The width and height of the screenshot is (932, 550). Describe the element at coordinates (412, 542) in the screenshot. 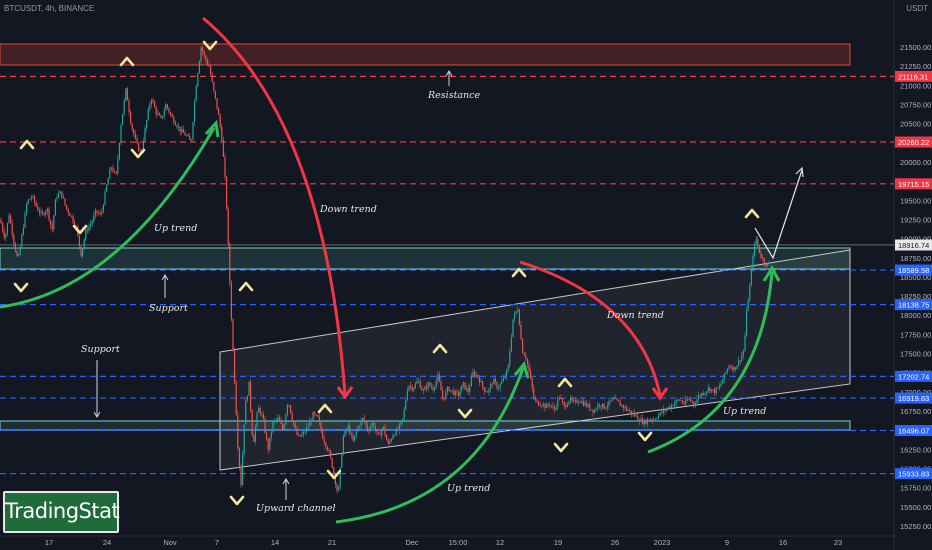

I see `time-tick-label: Dec` at that location.